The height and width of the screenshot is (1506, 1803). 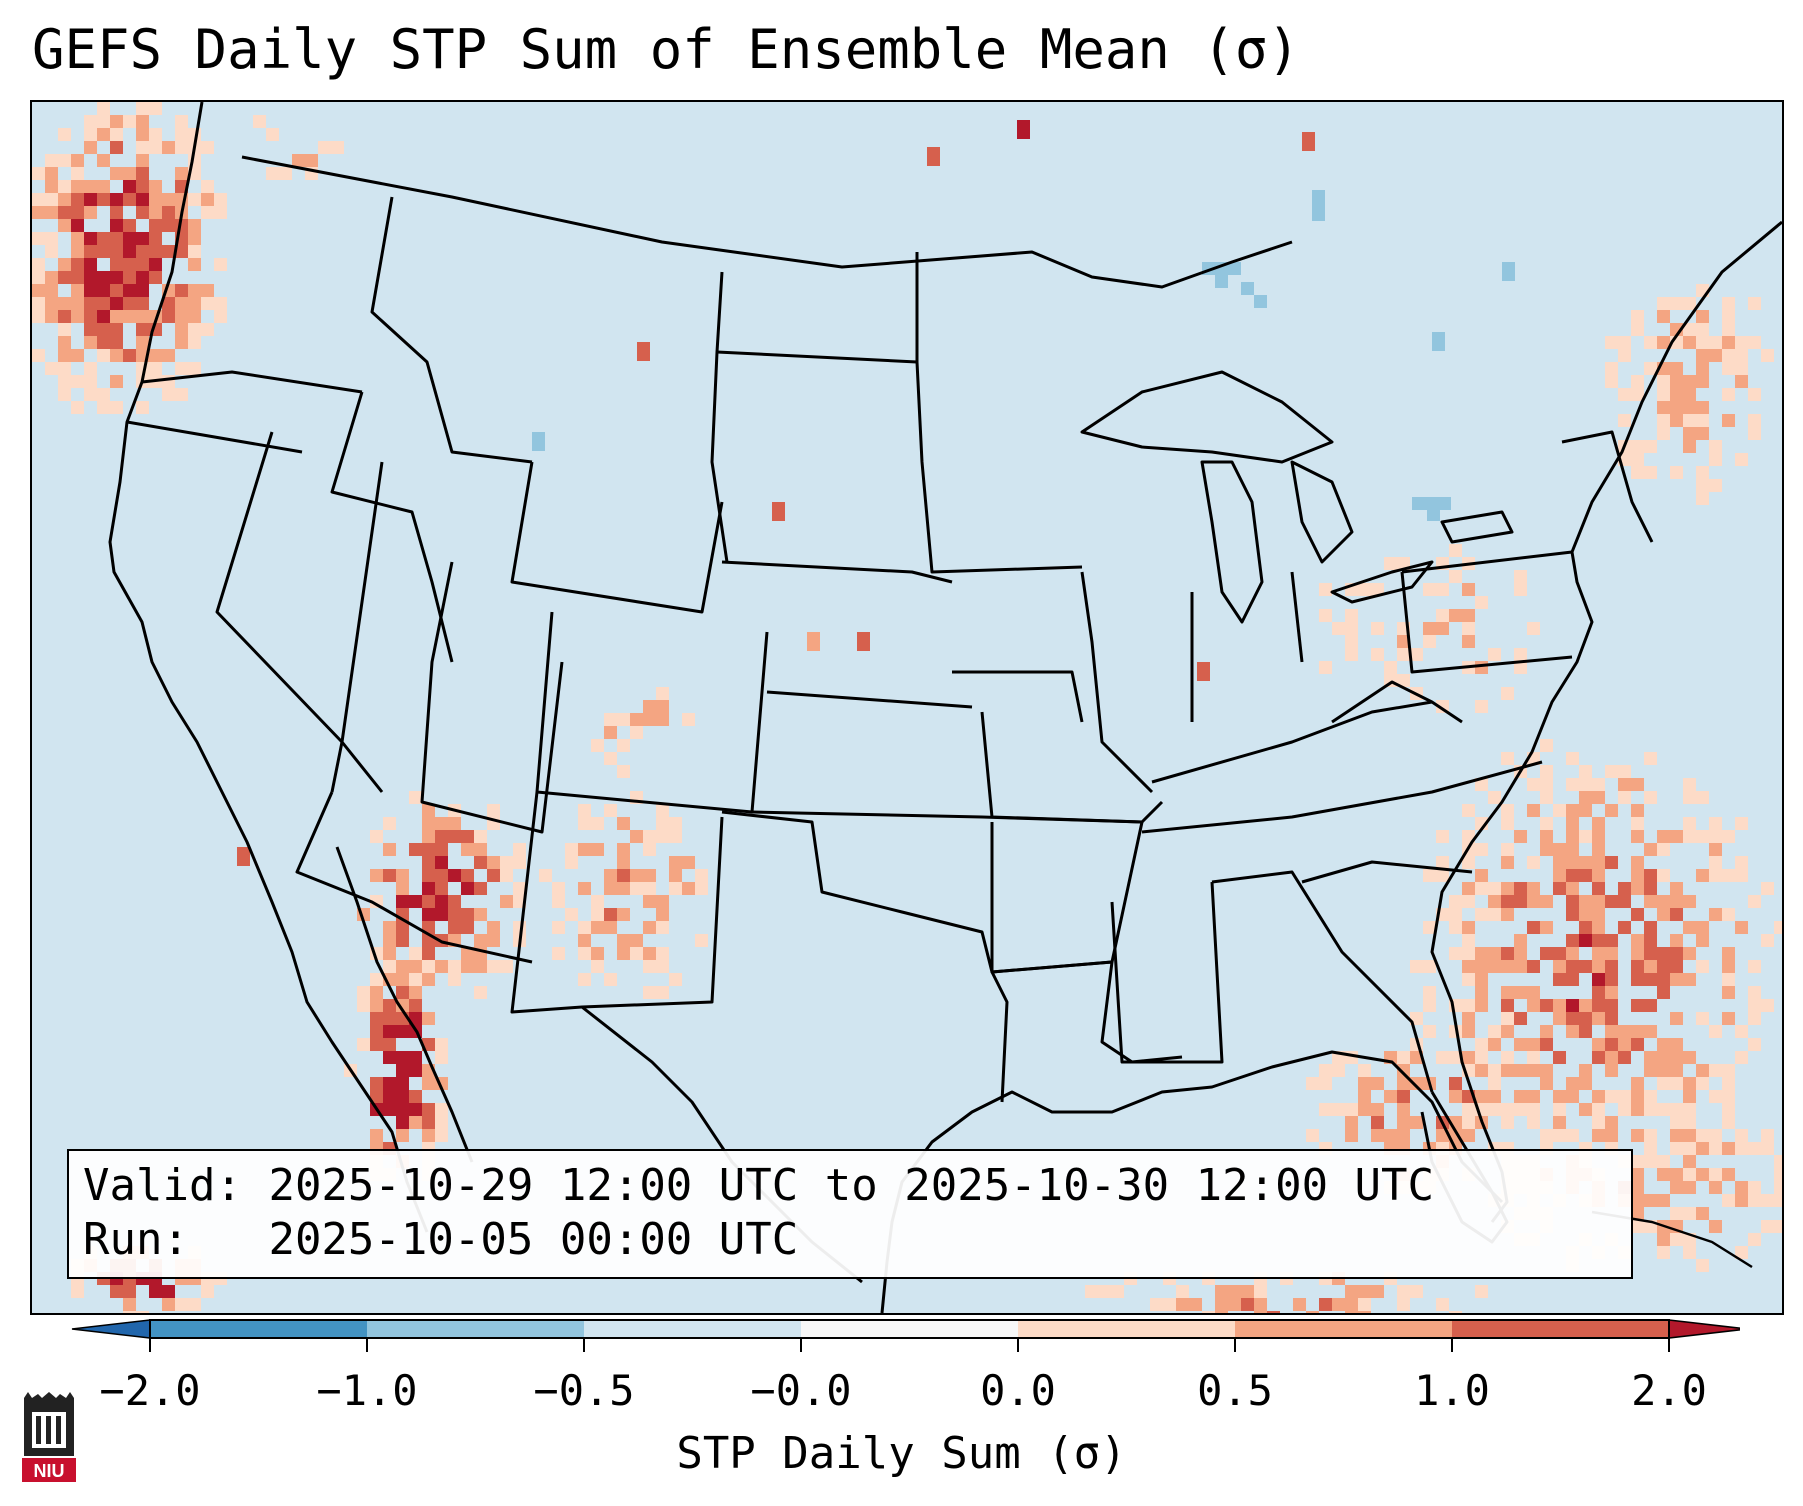 I want to click on colorbar-bin, so click(x=475, y=1329).